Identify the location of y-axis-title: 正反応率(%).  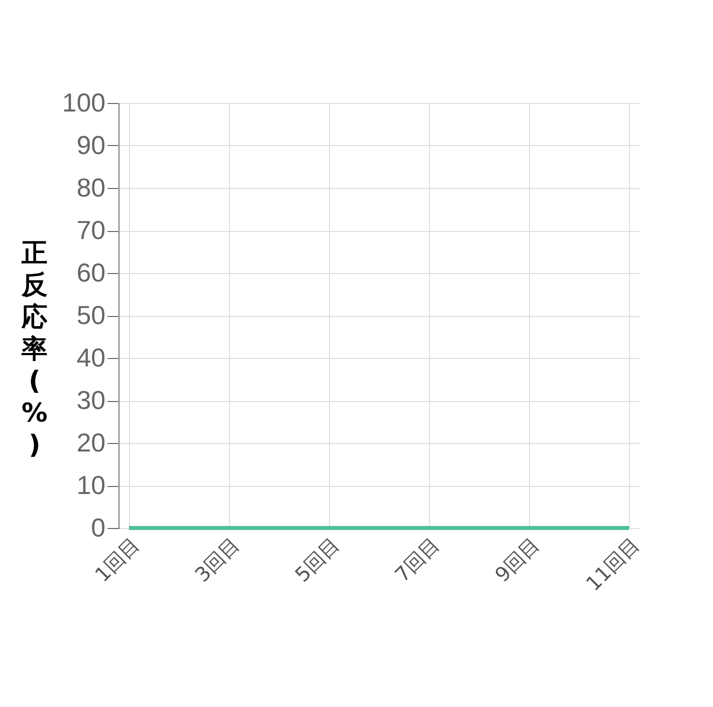
(34, 349).